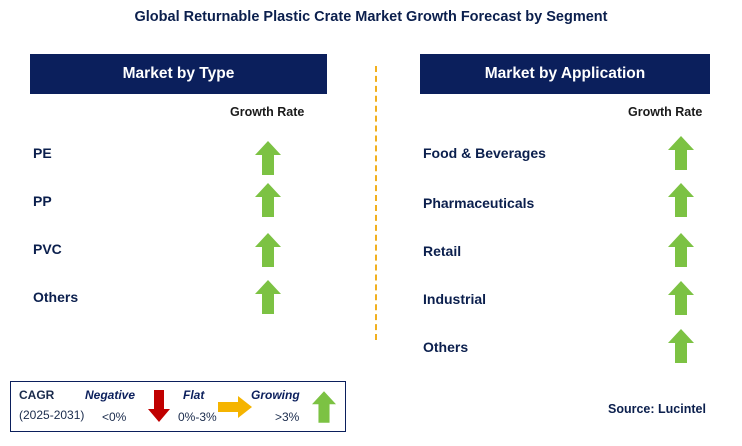 Image resolution: width=742 pixels, height=446 pixels. Describe the element at coordinates (275, 395) in the screenshot. I see `legend-growing-label: Growing` at that location.